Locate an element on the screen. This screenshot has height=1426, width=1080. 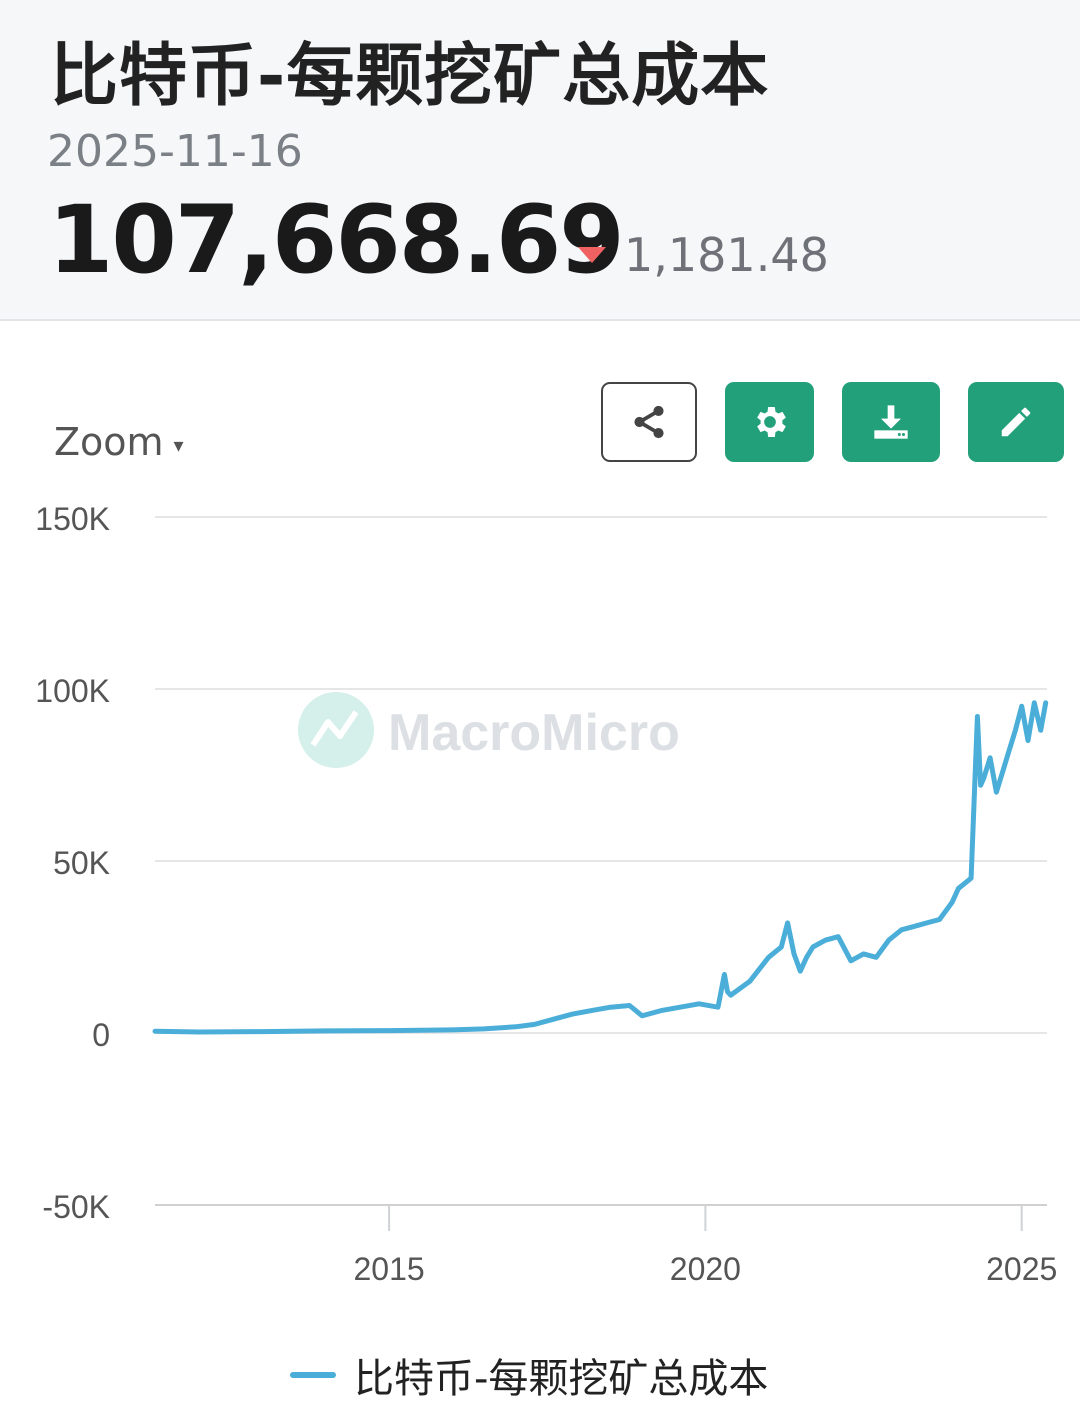
x-tick-label: 2020 is located at coordinates (705, 1269).